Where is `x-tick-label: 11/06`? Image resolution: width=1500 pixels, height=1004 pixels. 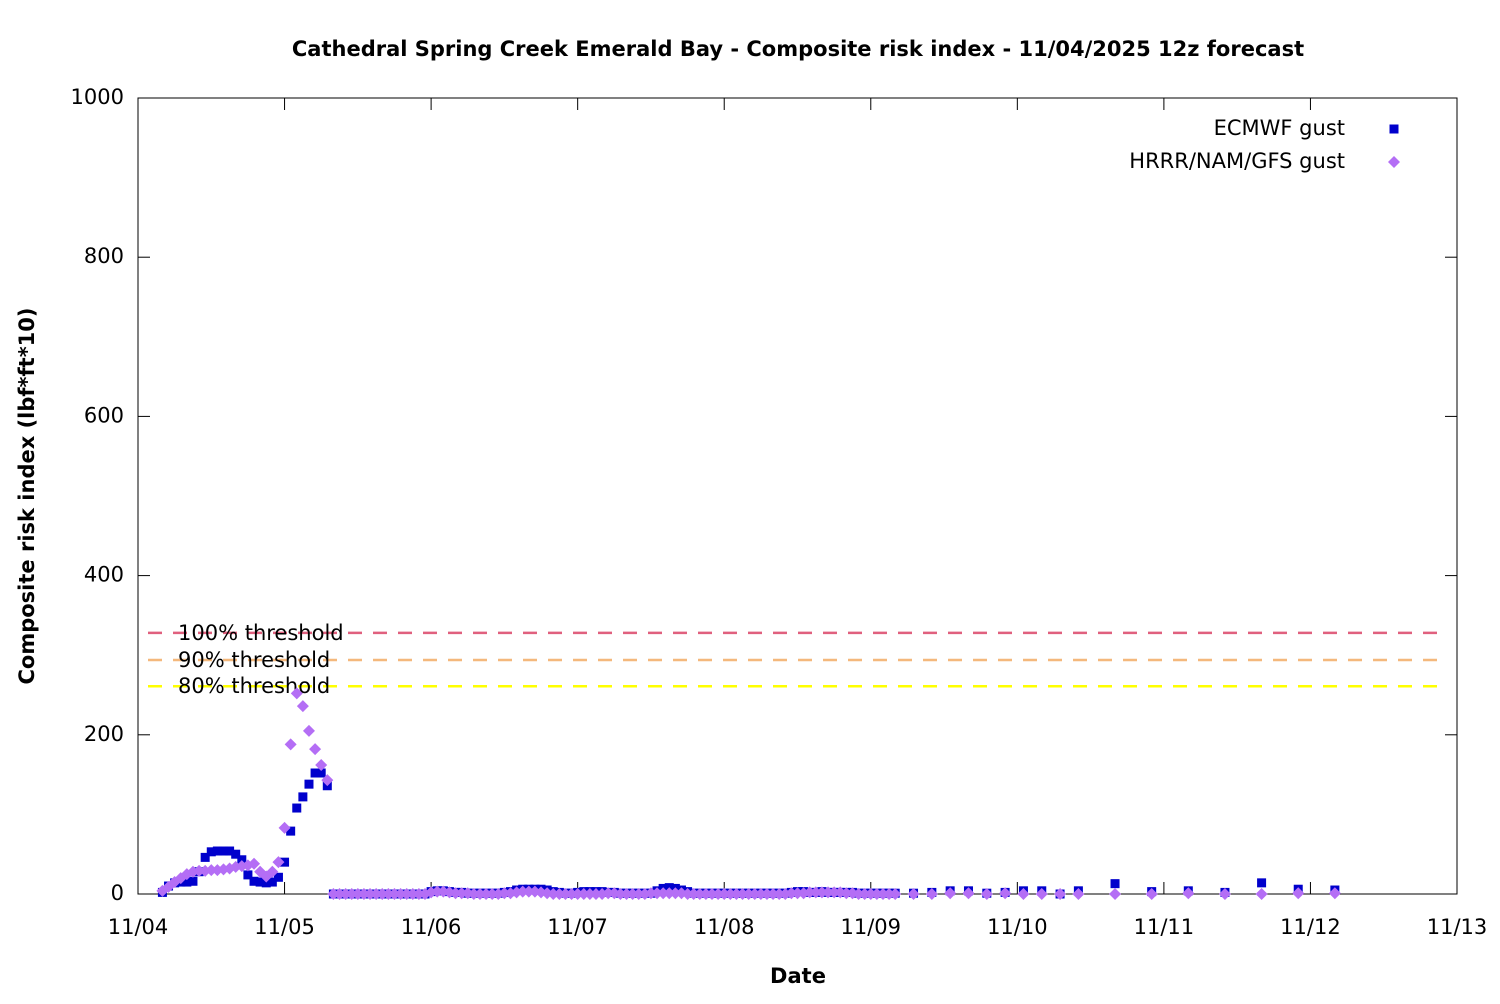 x-tick-label: 11/06 is located at coordinates (431, 927).